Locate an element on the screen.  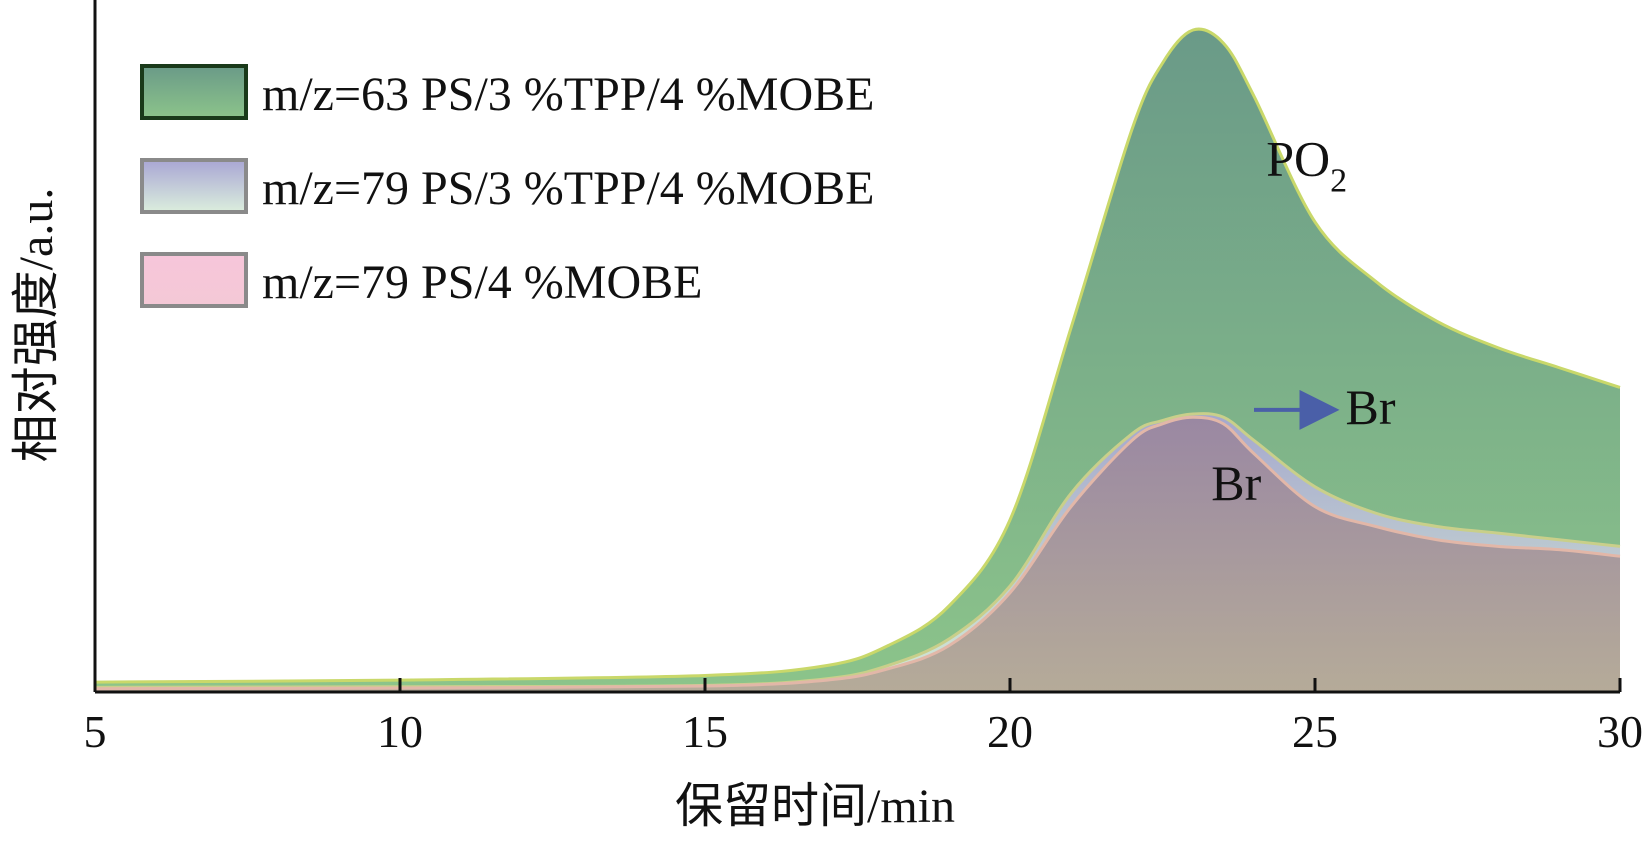
x-tick-label-4: 25 is located at coordinates (1315, 731).